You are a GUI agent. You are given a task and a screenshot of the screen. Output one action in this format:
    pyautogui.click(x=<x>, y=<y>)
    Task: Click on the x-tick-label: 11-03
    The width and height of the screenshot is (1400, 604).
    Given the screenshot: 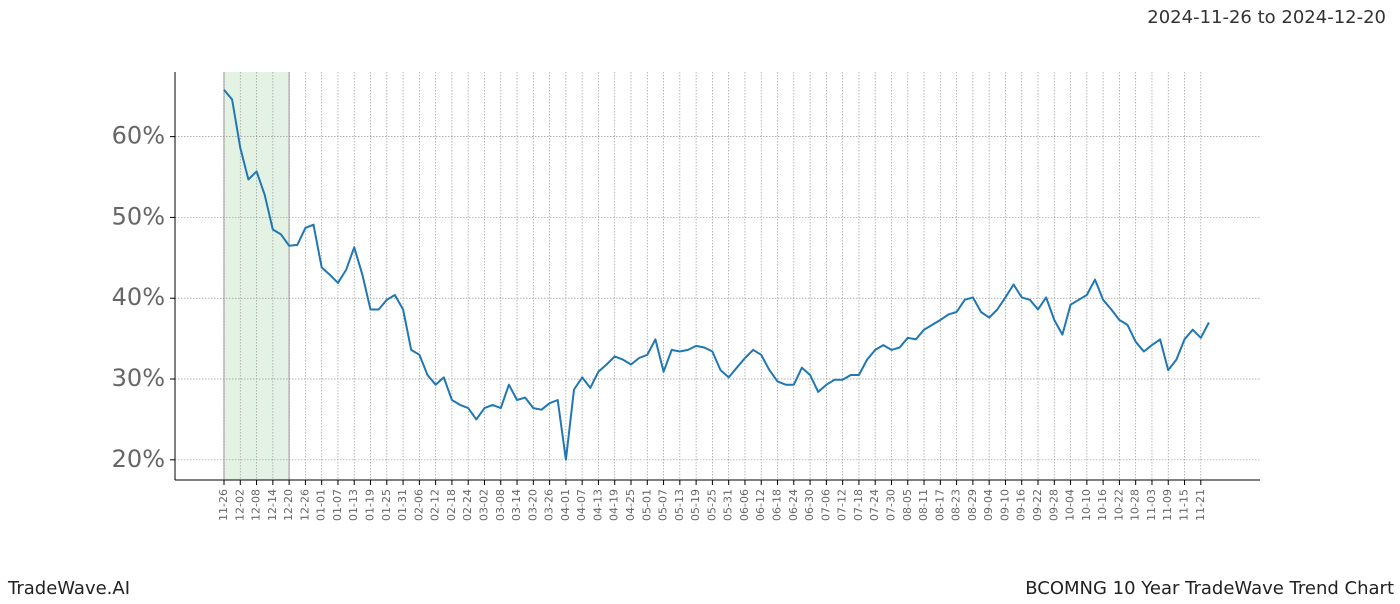 What is the action you would take?
    pyautogui.click(x=1151, y=505)
    